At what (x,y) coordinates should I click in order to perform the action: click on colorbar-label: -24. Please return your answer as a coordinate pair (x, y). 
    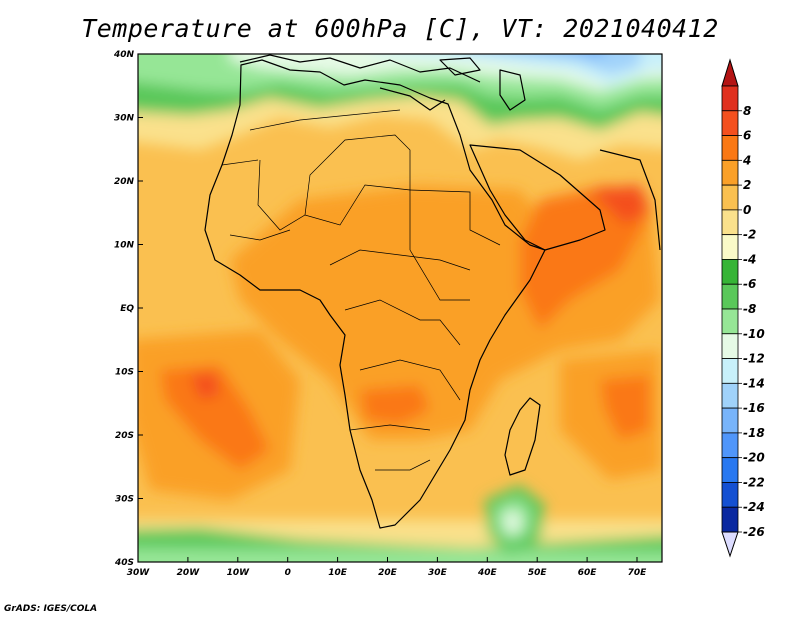
    Looking at the image, I should click on (754, 507).